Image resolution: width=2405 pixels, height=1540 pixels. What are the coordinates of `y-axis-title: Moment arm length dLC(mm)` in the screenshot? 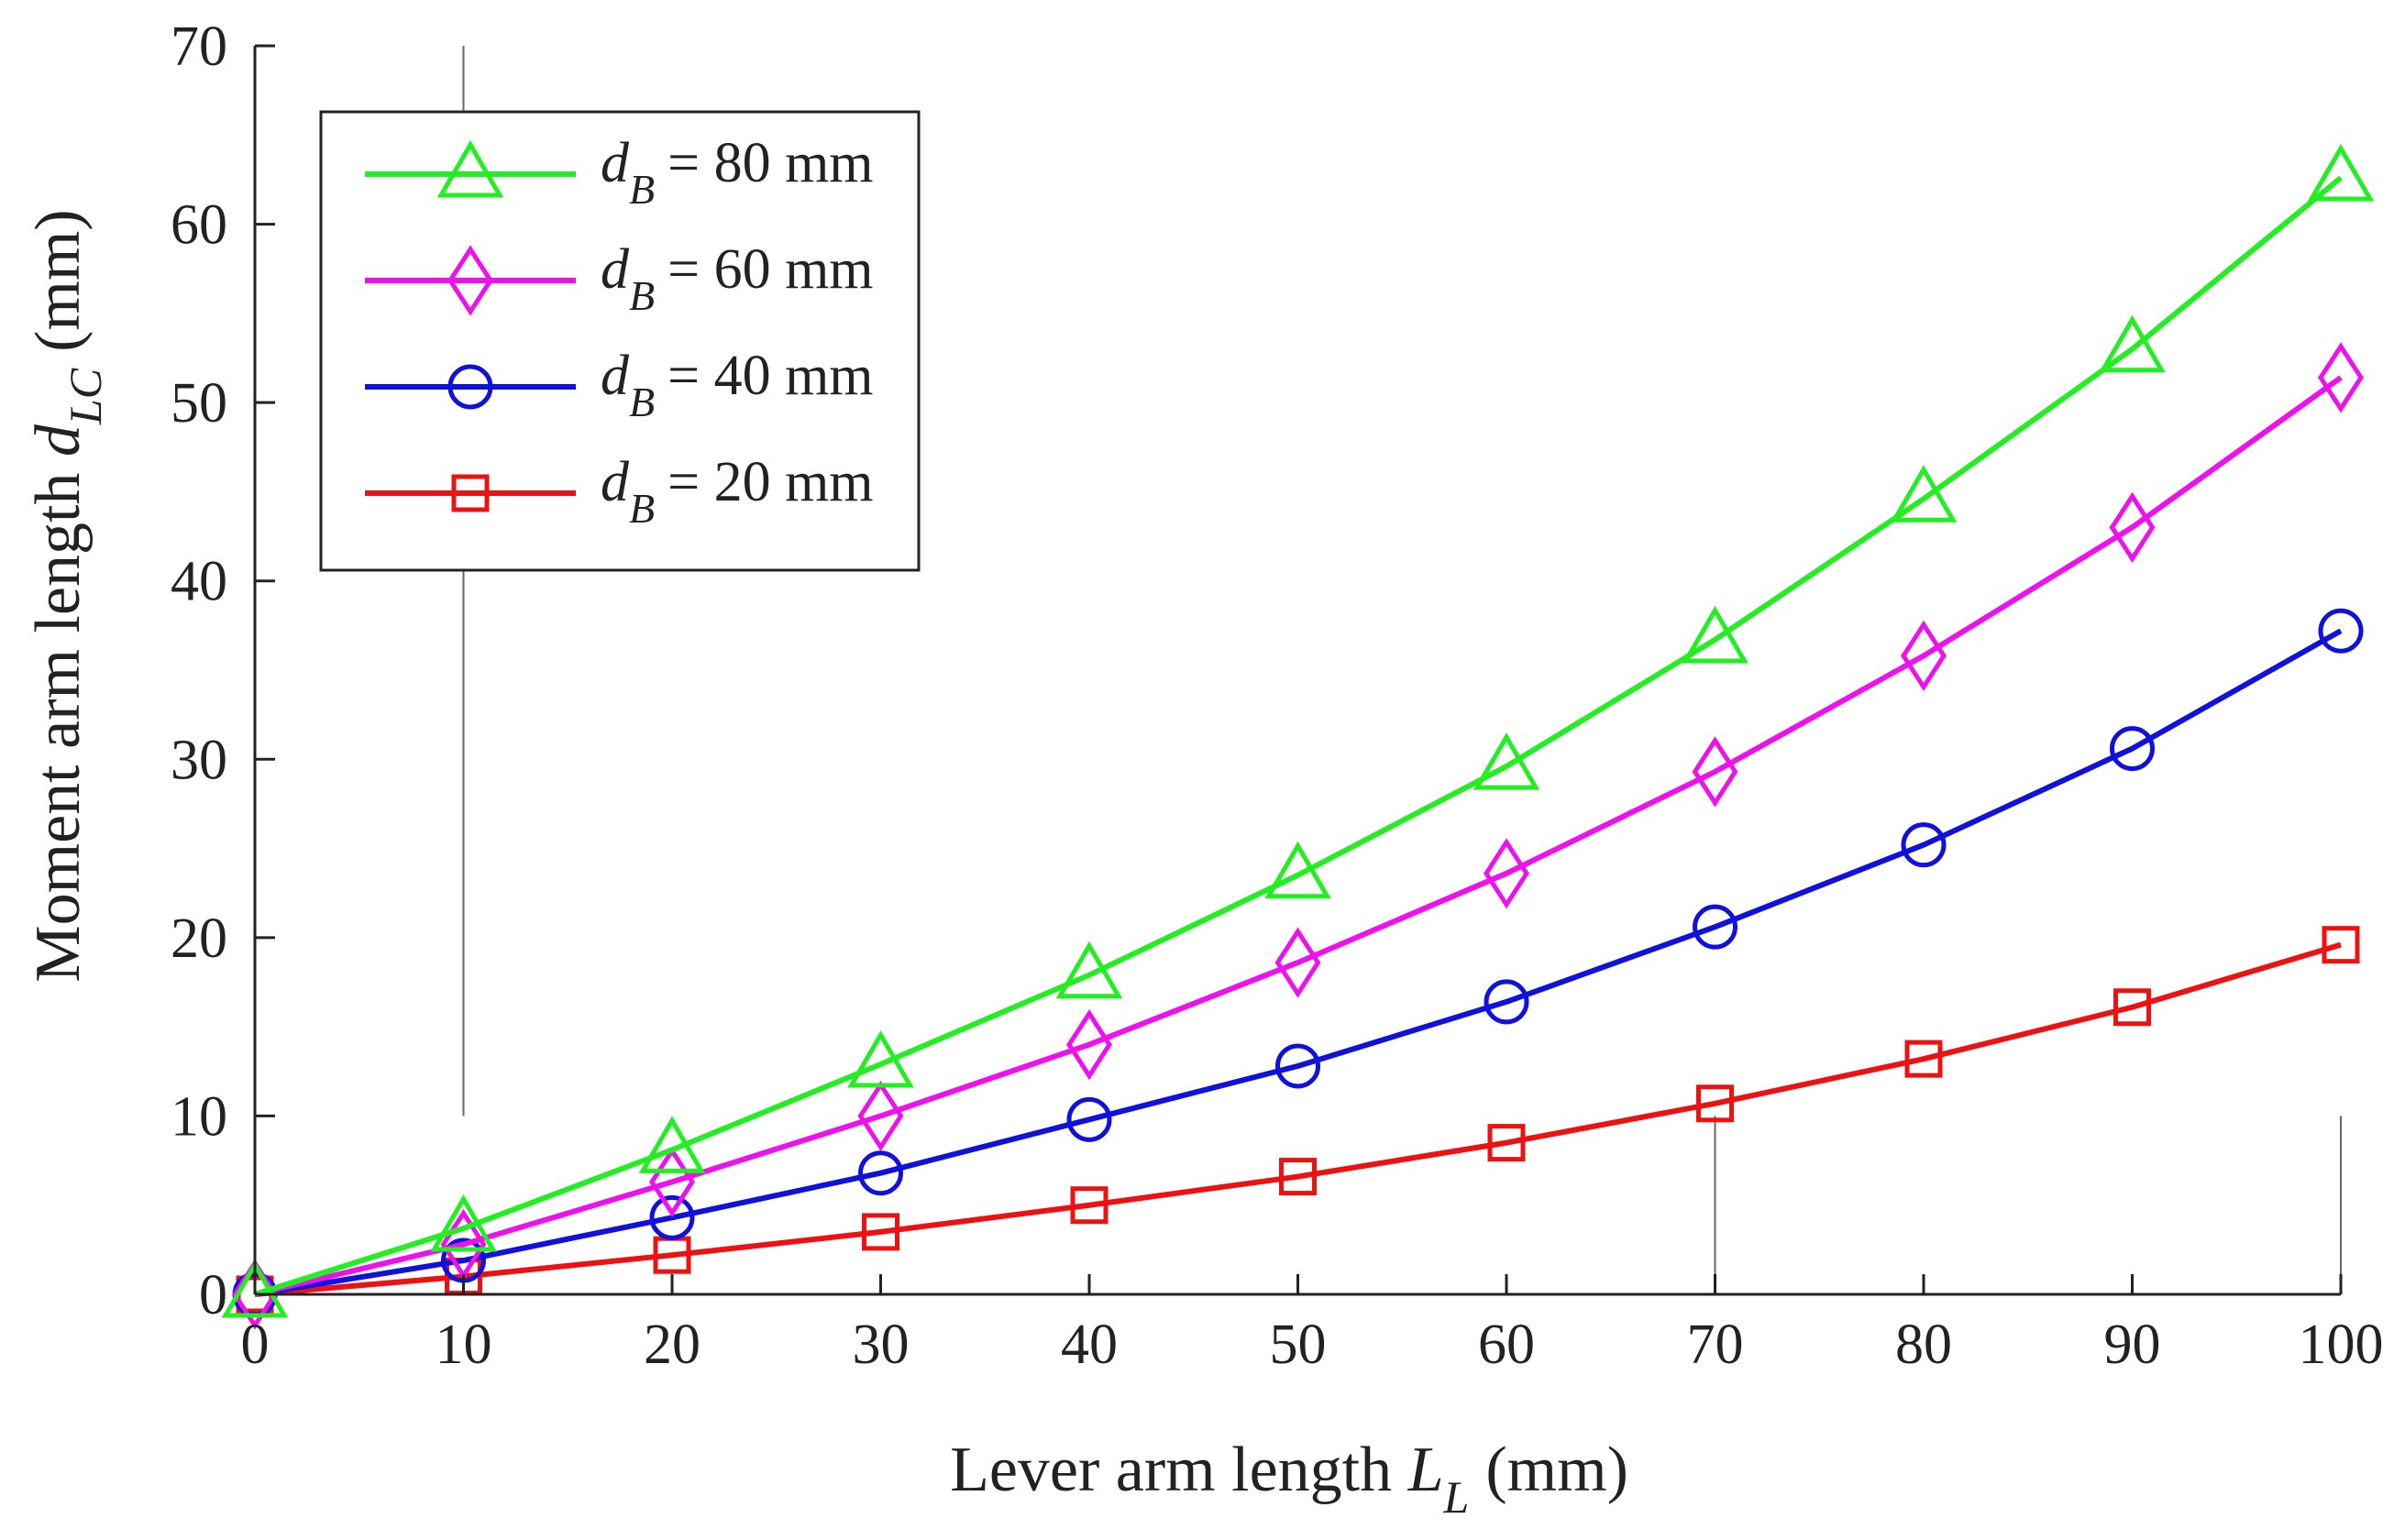 It's located at (67, 595).